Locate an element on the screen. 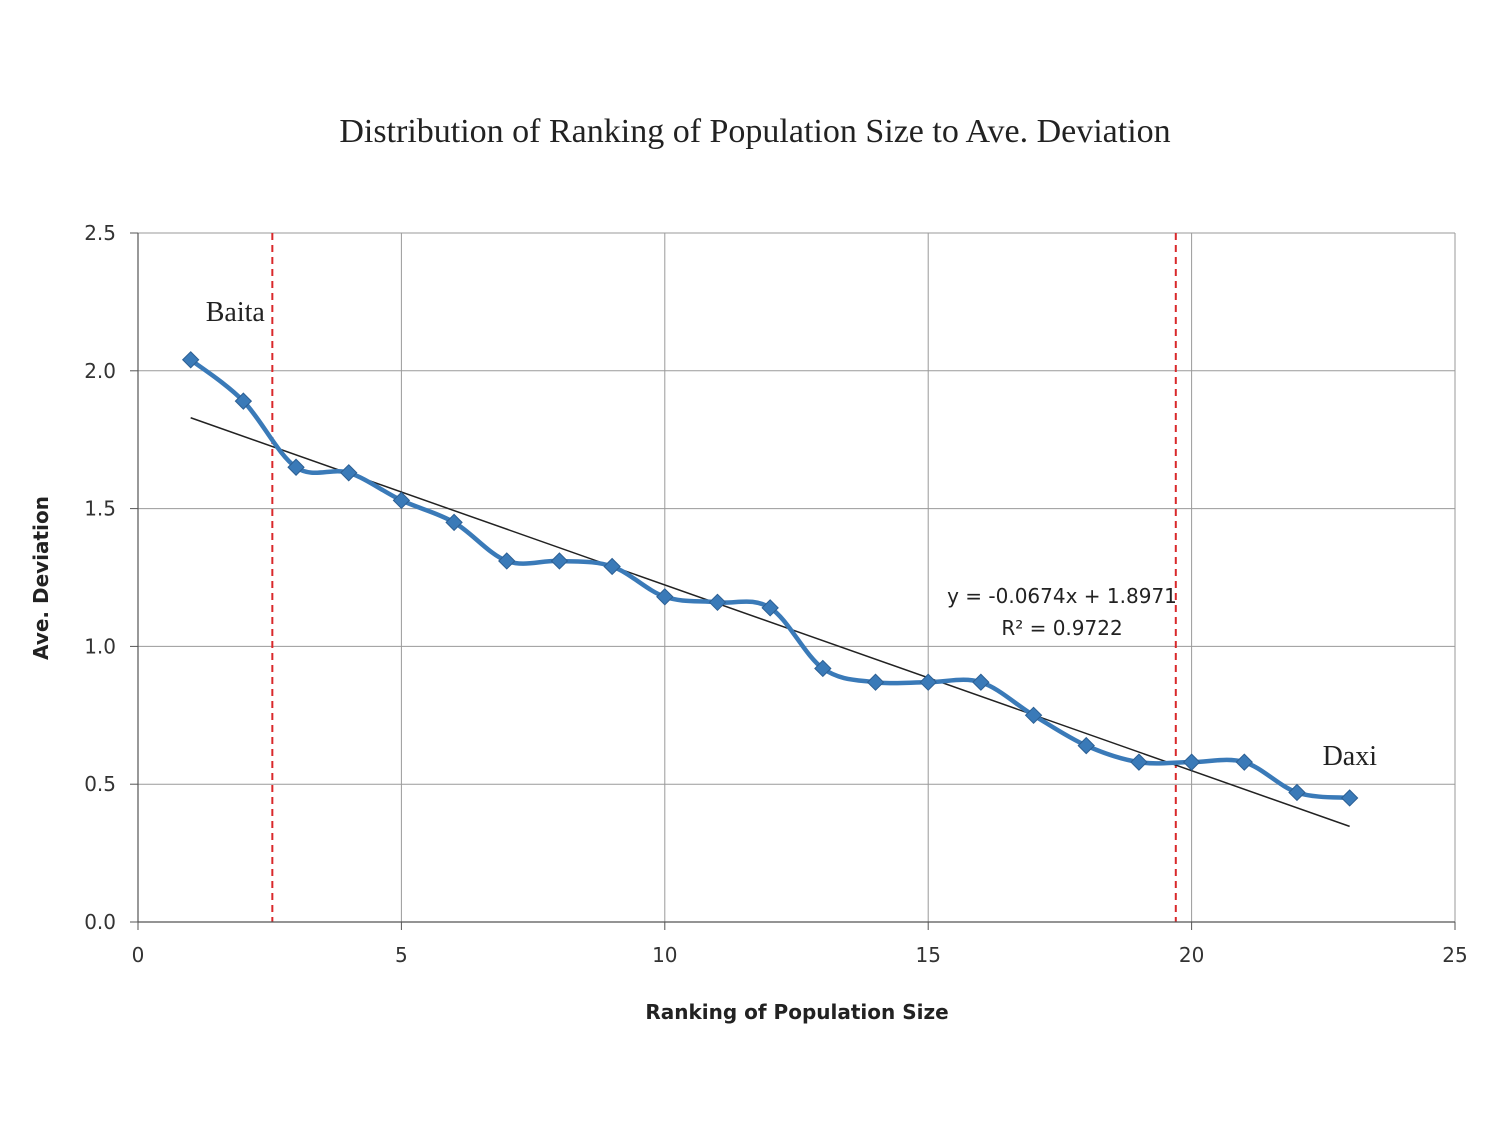 This screenshot has width=1500, height=1132. trendline-equation: y = -0.0674x + 1.8971 is located at coordinates (1062, 596).